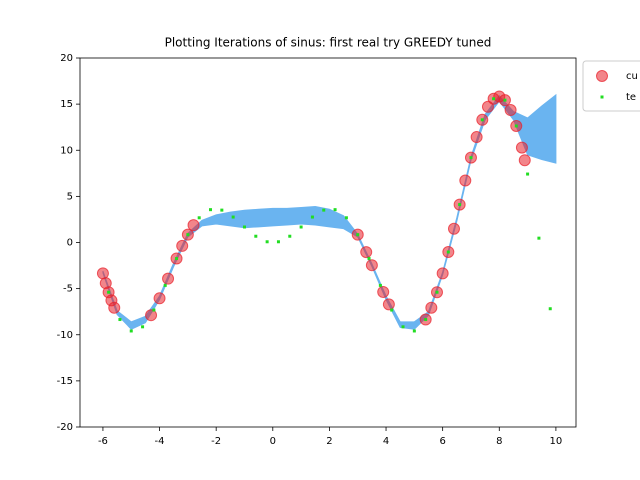  What do you see at coordinates (216, 441) in the screenshot?
I see `x-tick-label: -2` at bounding box center [216, 441].